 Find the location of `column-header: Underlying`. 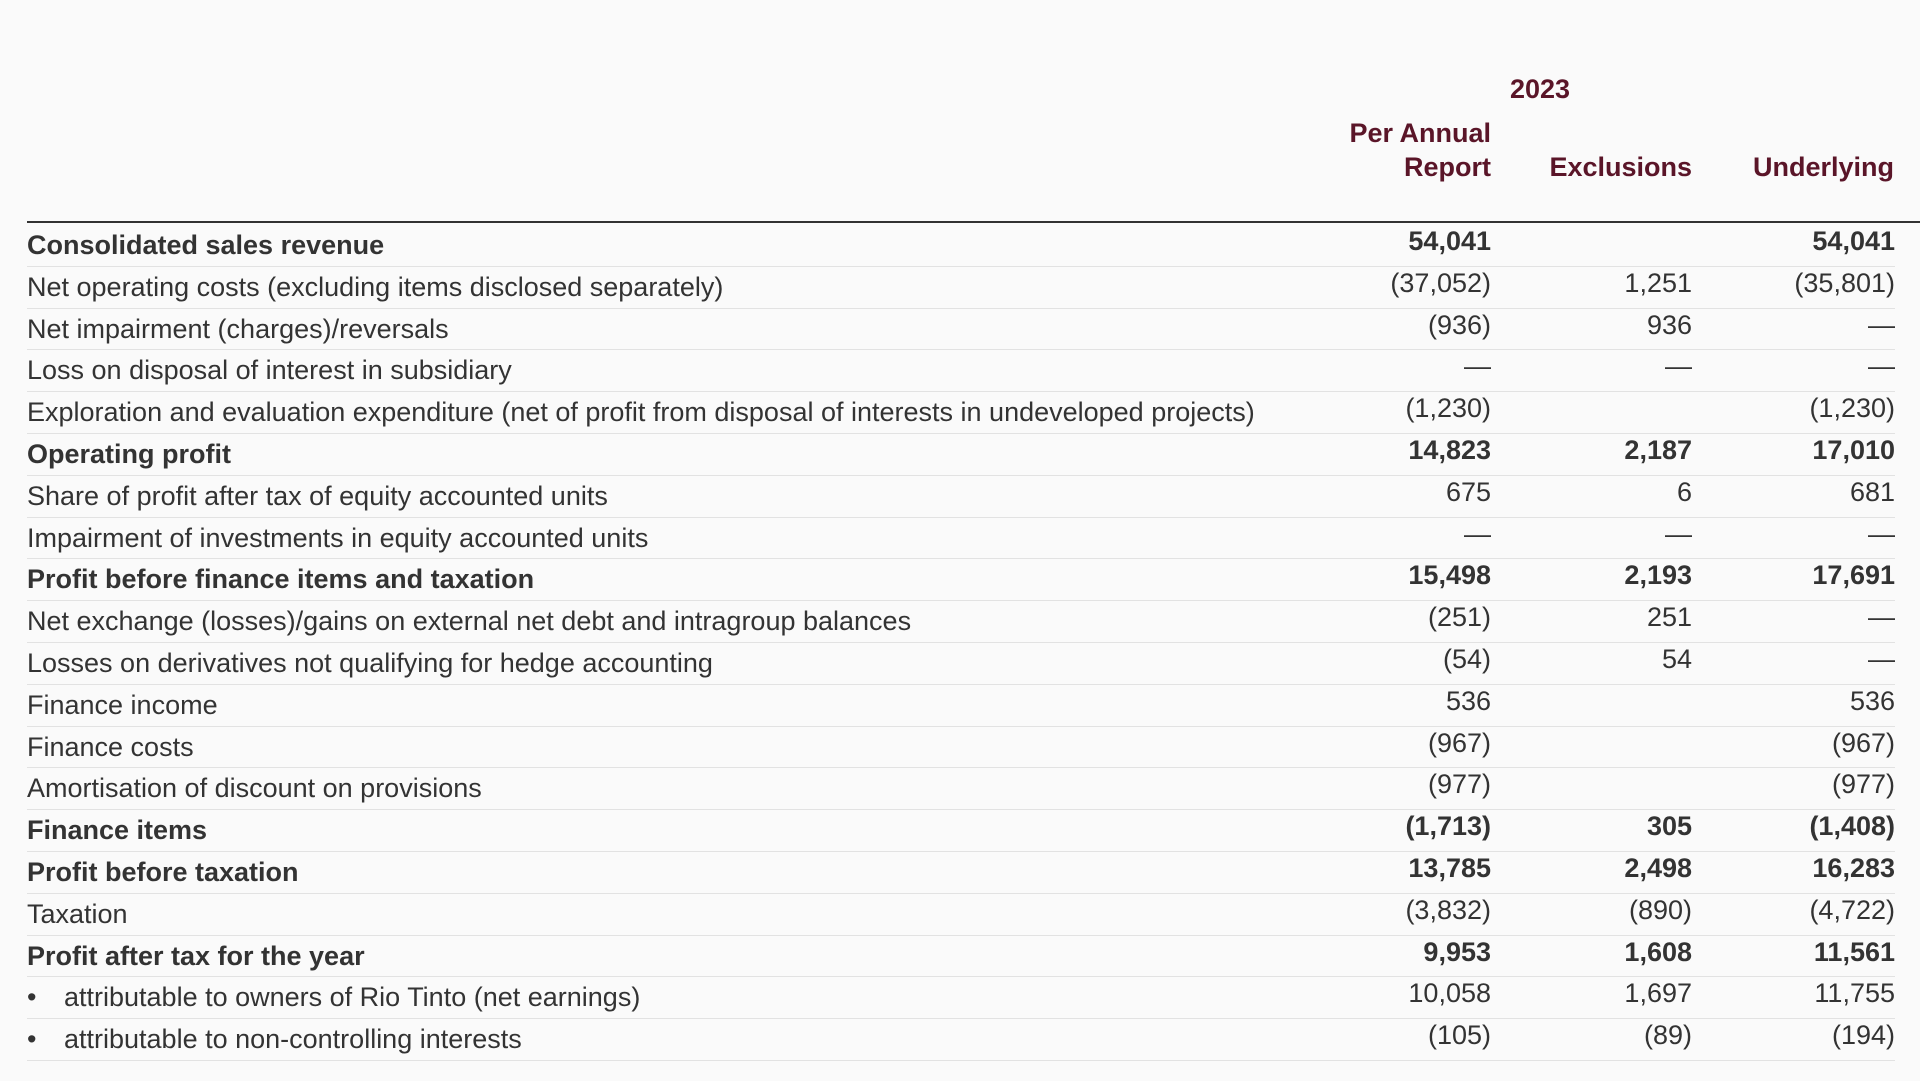

column-header: Underlying is located at coordinates (1823, 167).